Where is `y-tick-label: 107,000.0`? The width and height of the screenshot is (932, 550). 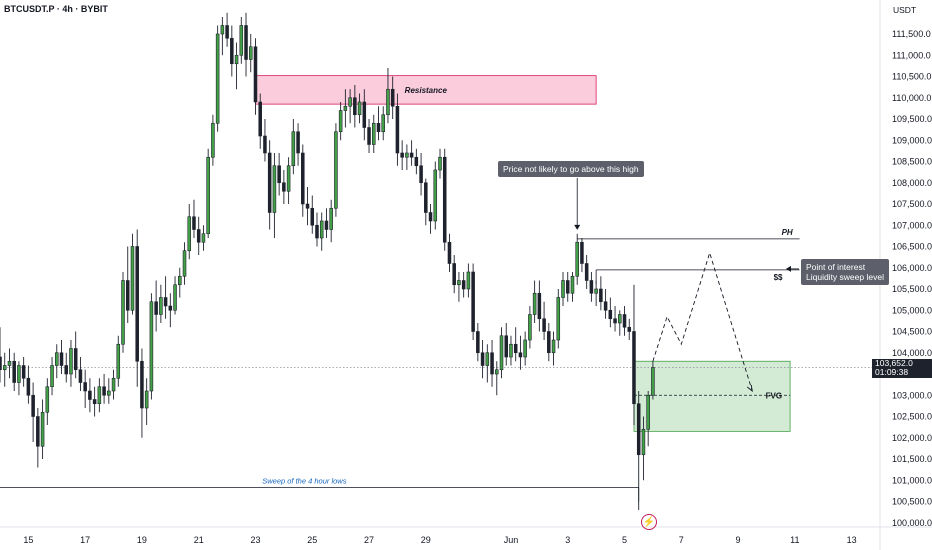 y-tick-label: 107,000.0 is located at coordinates (912, 225).